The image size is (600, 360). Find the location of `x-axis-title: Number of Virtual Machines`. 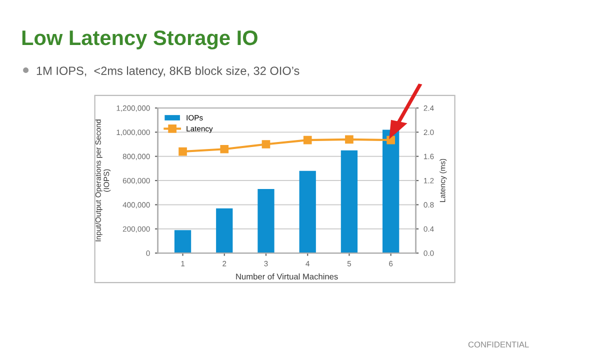

x-axis-title: Number of Virtual Machines is located at coordinates (287, 276).